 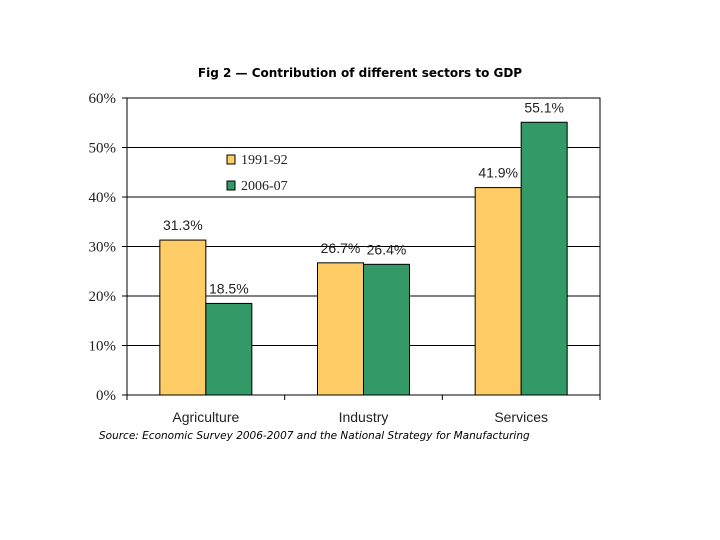 I want to click on y-tick-label: 30%, so click(x=103, y=248).